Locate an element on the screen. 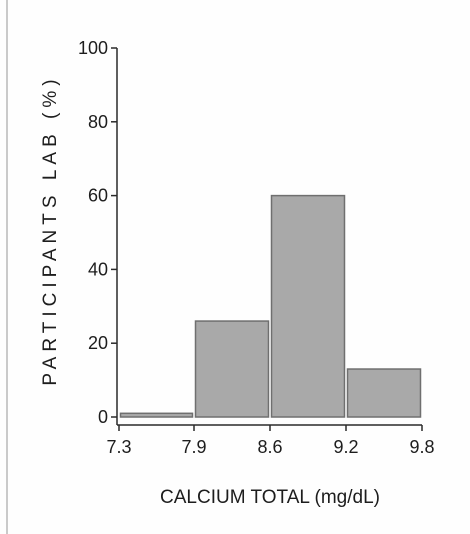 The width and height of the screenshot is (470, 534). y-tick-label-20: 20 is located at coordinates (98, 343).